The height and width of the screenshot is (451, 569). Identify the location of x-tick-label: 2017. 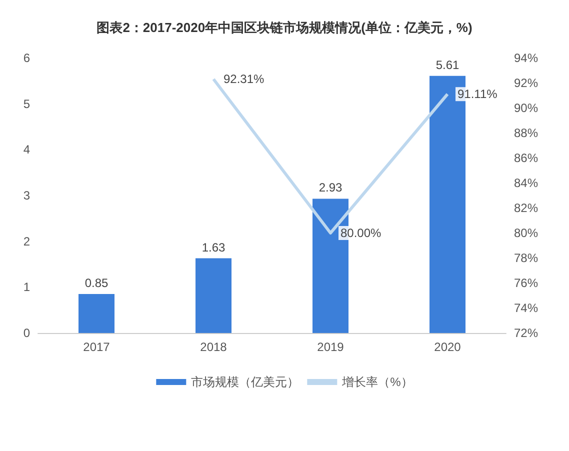
(96, 347).